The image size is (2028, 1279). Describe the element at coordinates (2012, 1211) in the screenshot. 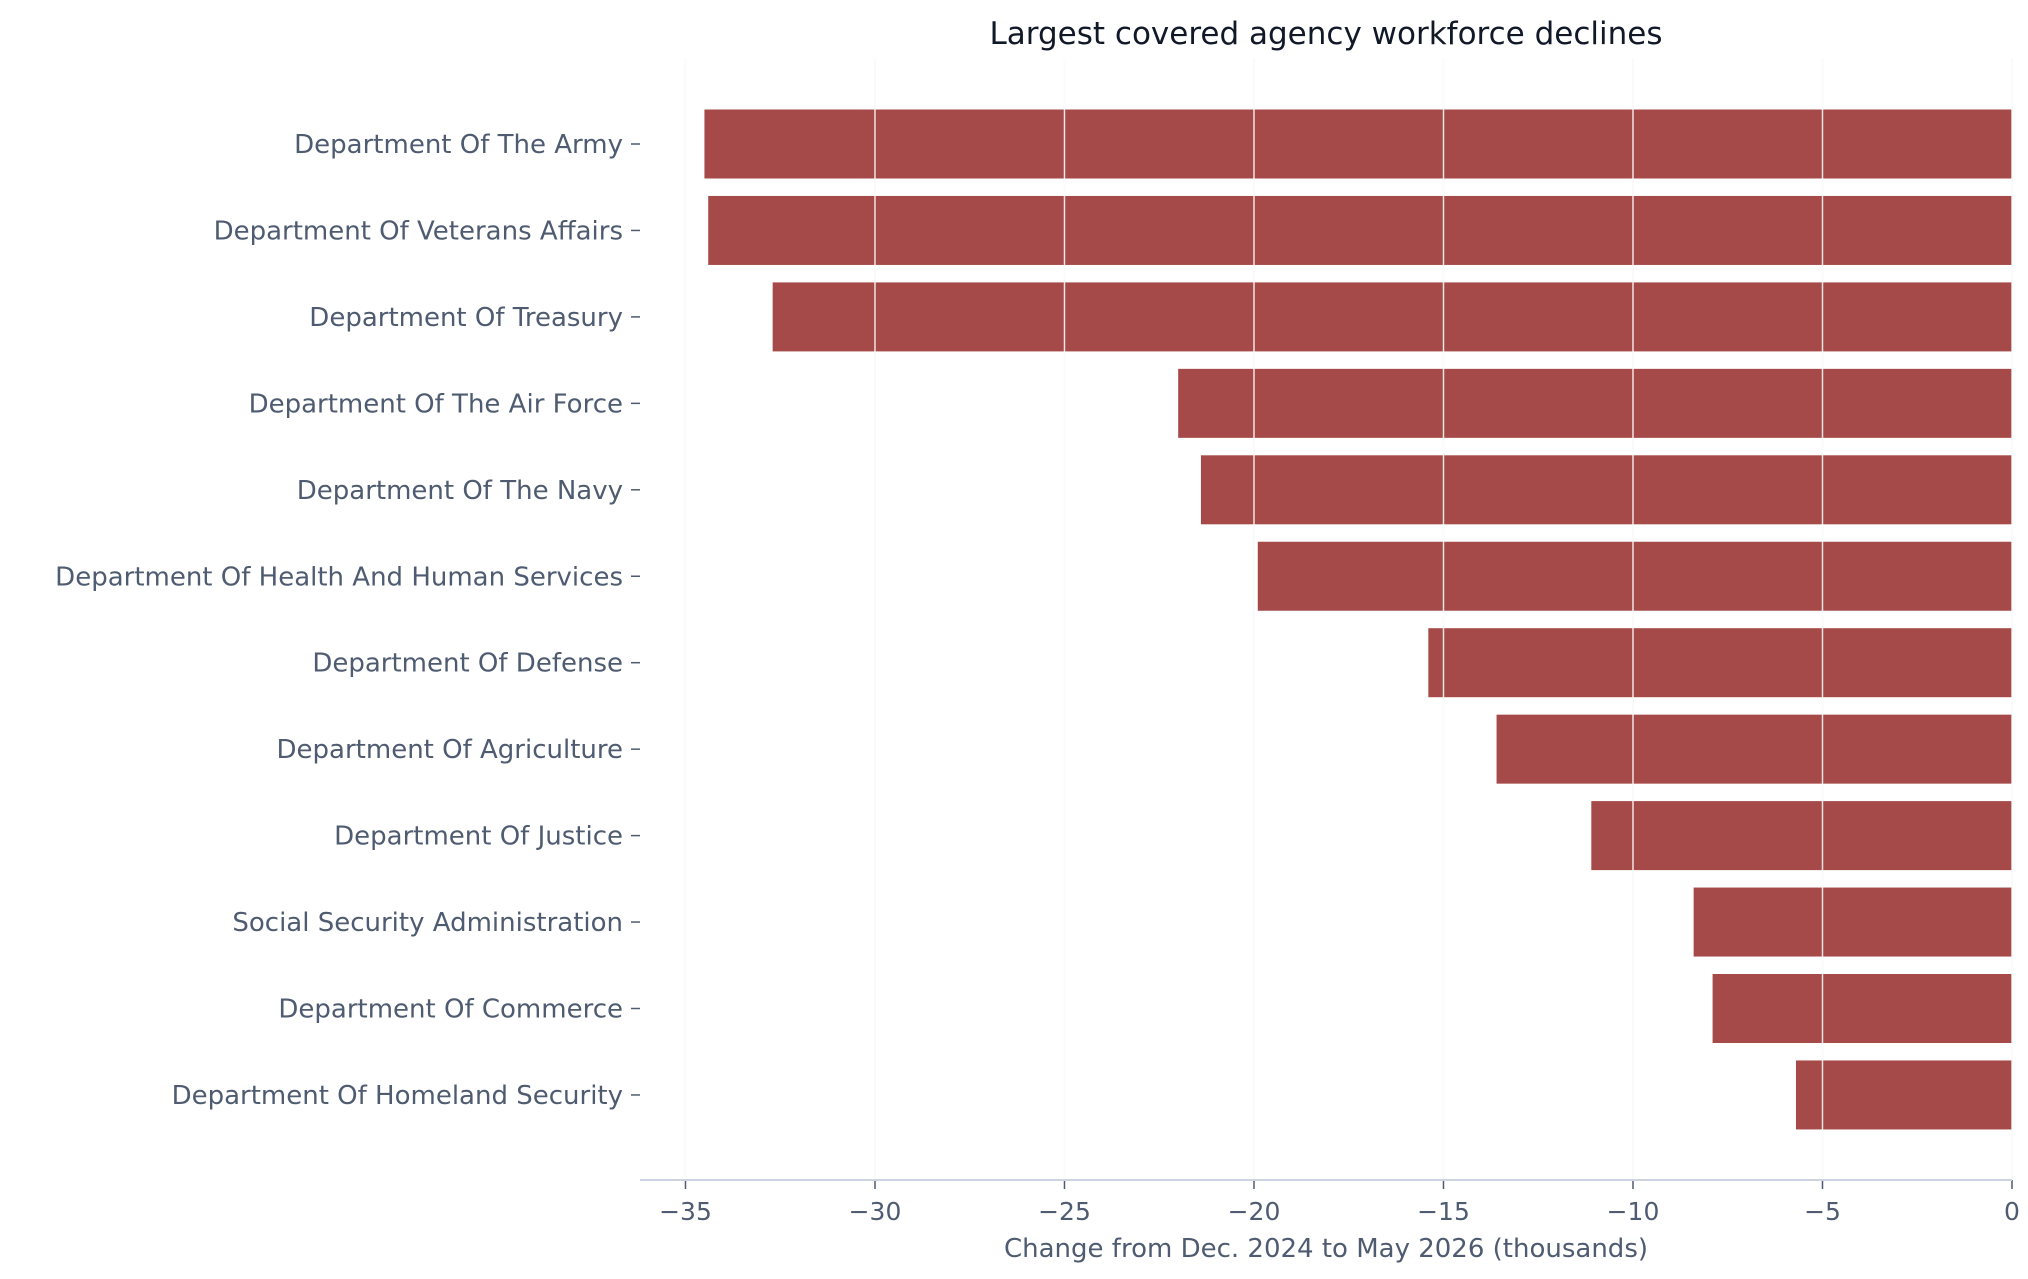

I see `x-tick-label: 0` at that location.